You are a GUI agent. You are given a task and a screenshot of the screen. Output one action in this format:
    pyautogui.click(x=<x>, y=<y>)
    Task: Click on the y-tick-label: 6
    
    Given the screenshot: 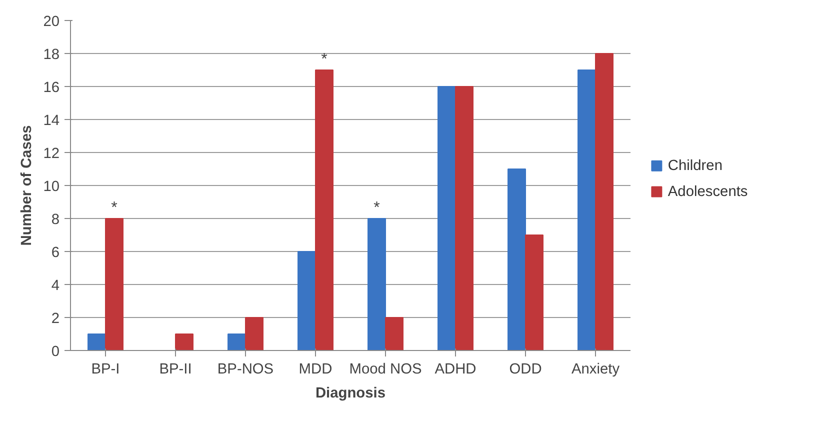 What is the action you would take?
    pyautogui.click(x=55, y=253)
    